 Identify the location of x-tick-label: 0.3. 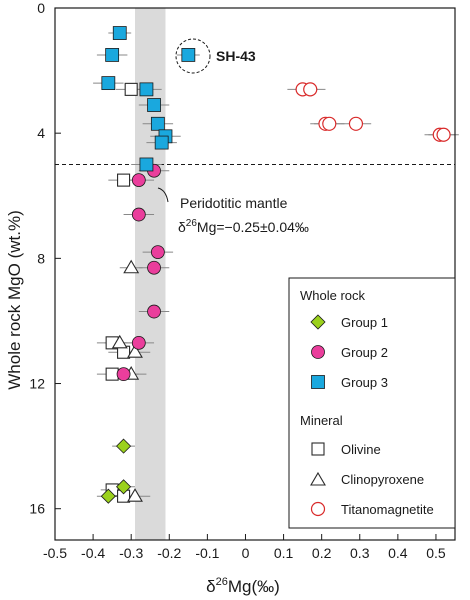
(360, 553).